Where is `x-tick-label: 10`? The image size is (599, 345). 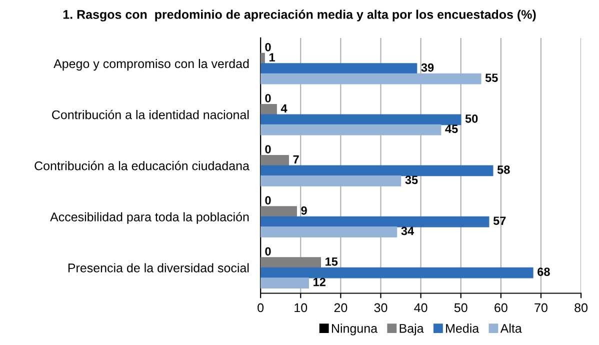 x-tick-label: 10 is located at coordinates (301, 307).